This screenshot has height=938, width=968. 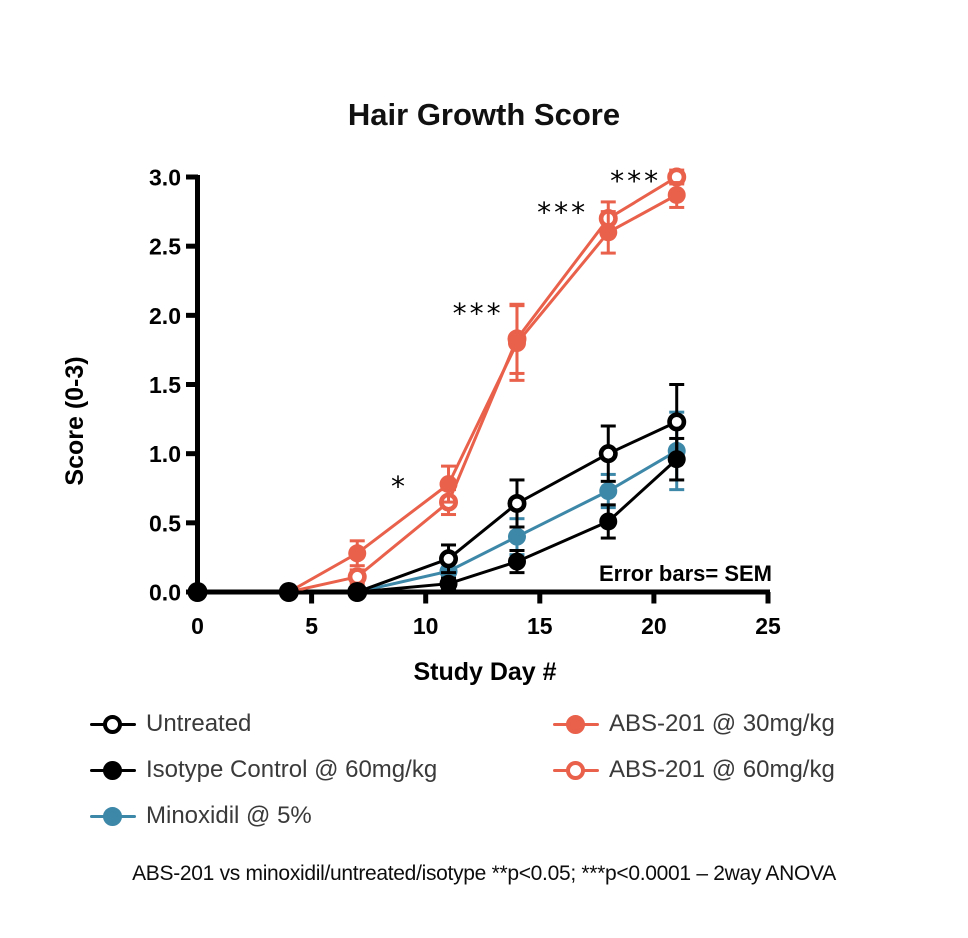 What do you see at coordinates (165, 247) in the screenshot?
I see `y-tick-label: 2.5` at bounding box center [165, 247].